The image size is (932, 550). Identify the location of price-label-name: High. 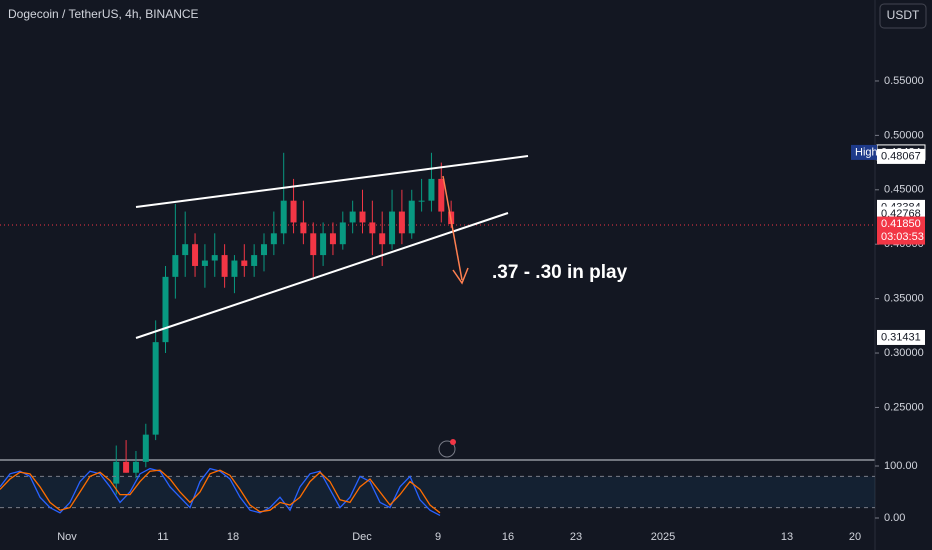
(866, 152).